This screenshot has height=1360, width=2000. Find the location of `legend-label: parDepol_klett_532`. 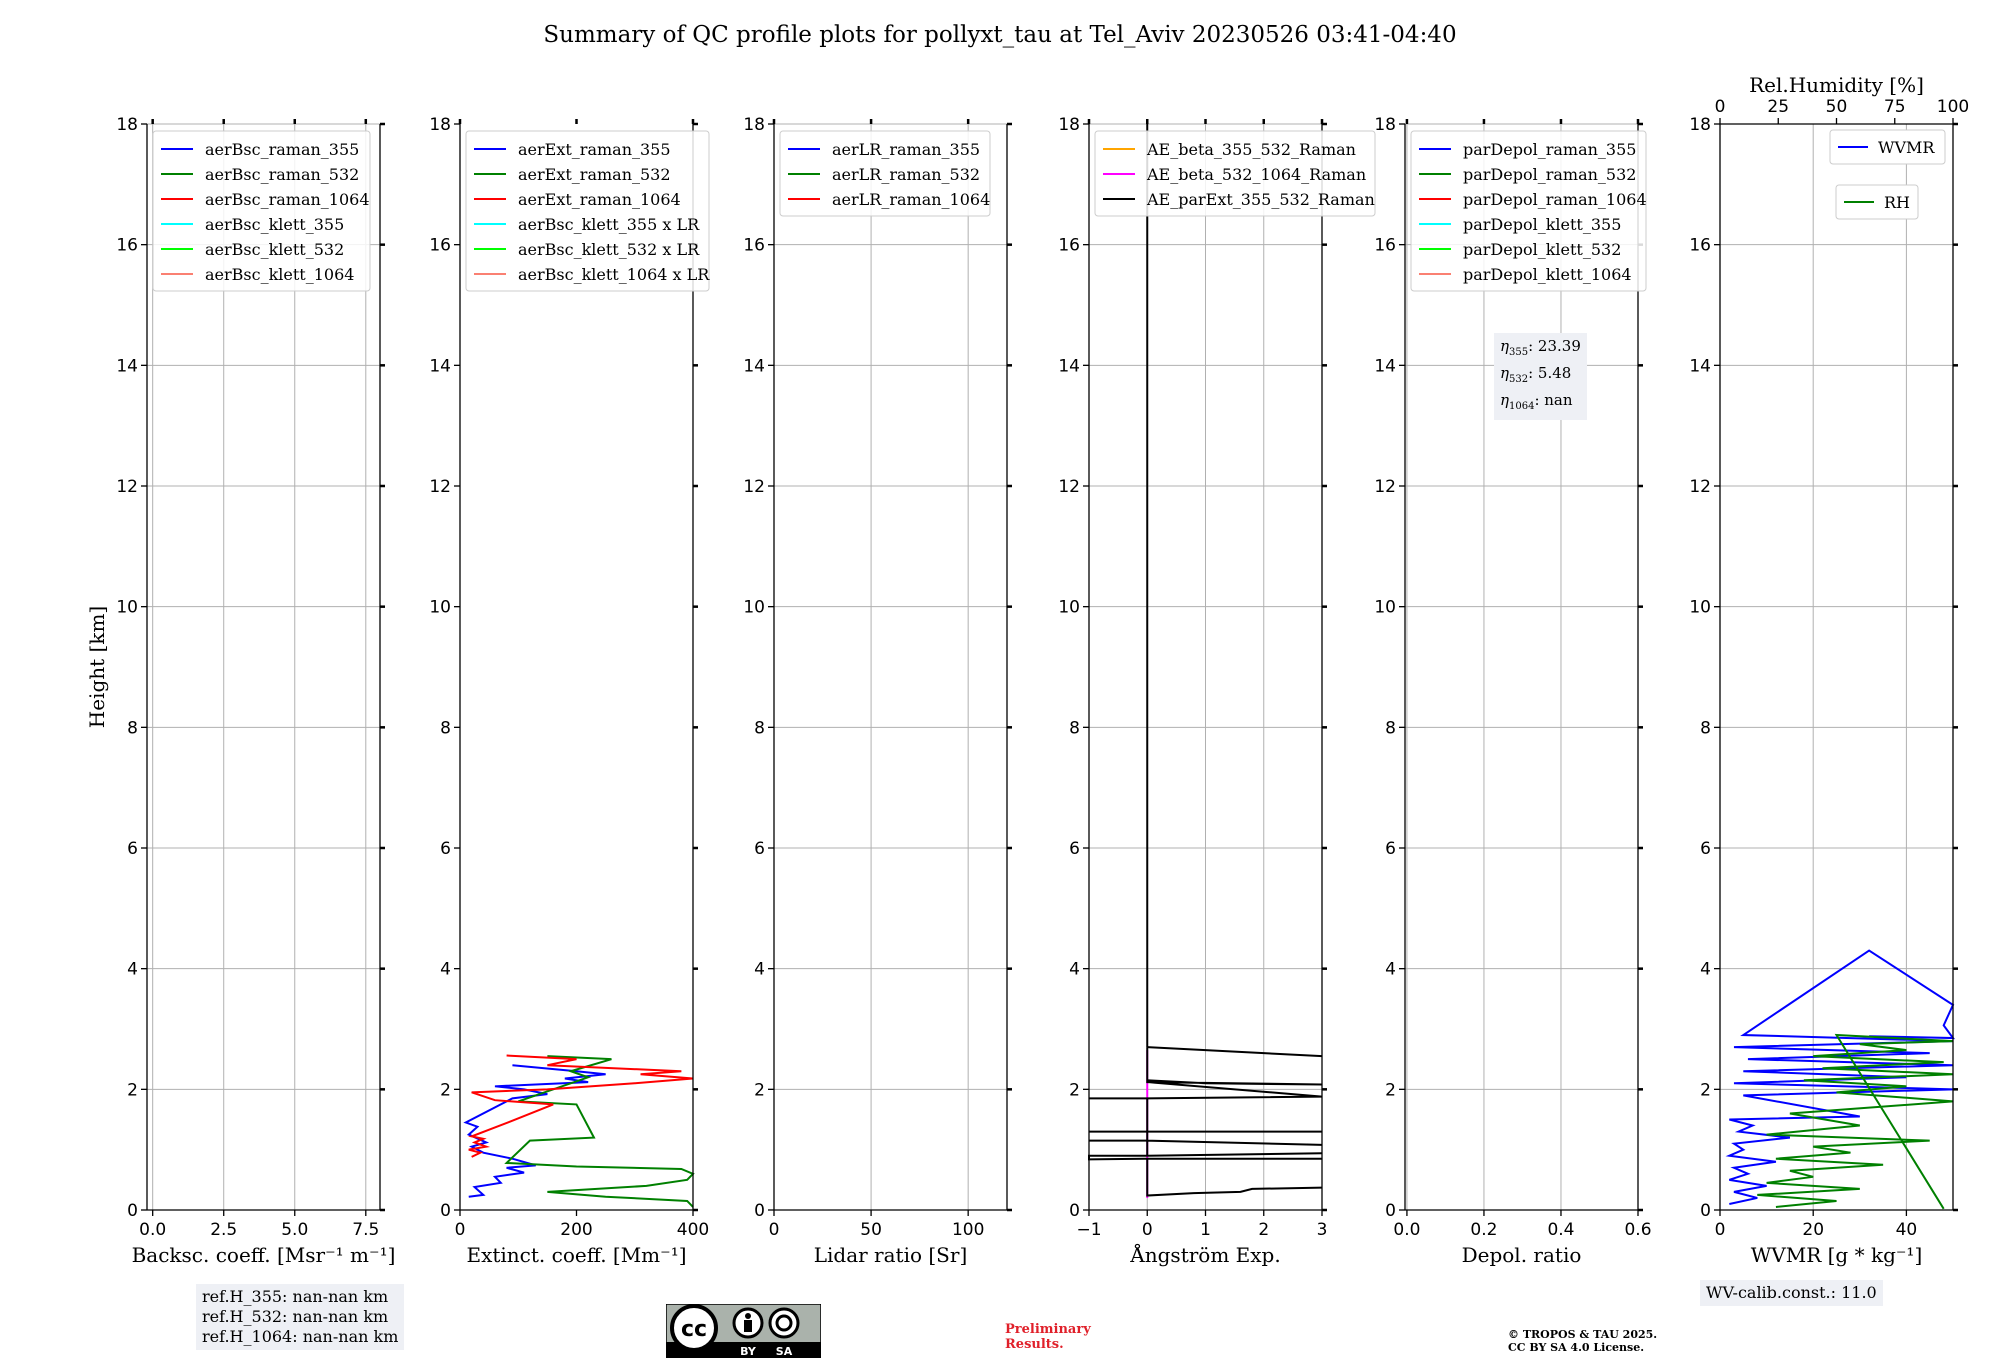

legend-label: parDepol_klett_532 is located at coordinates (1542, 249).